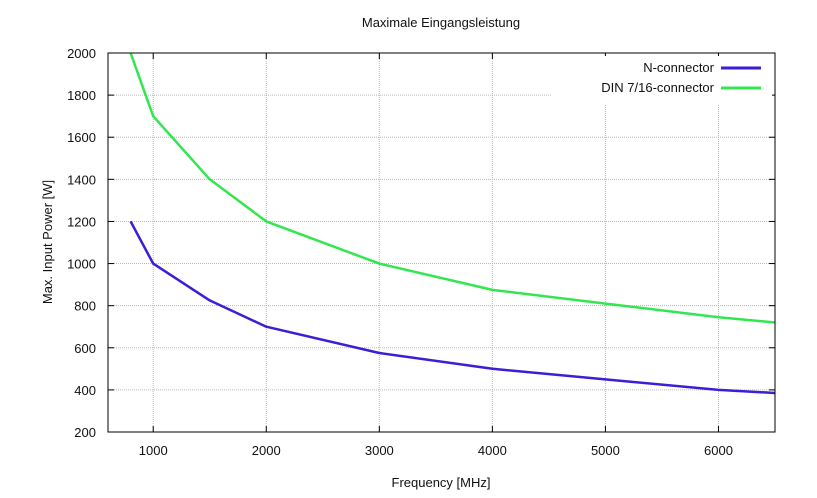 The image size is (817, 498). What do you see at coordinates (441, 482) in the screenshot?
I see `x-axis-title: Frequency [MHz]` at bounding box center [441, 482].